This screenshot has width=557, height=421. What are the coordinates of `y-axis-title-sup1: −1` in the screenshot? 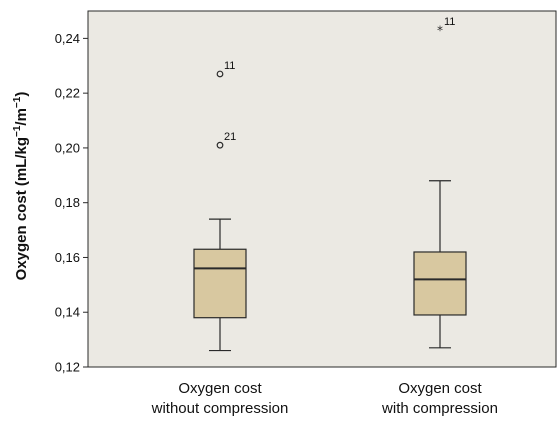 It's located at (17, 131).